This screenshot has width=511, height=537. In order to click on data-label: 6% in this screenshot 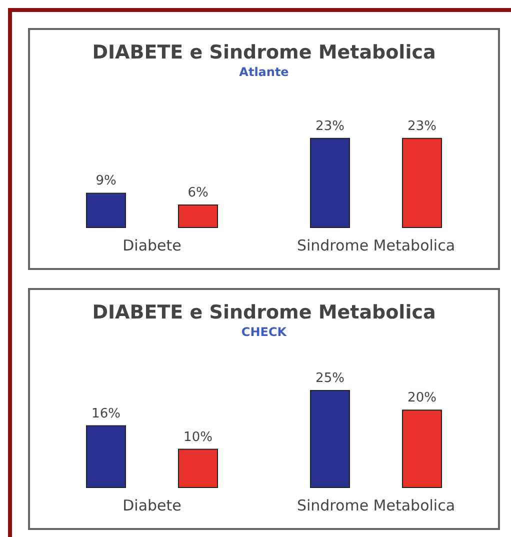, I will do `click(198, 192)`.